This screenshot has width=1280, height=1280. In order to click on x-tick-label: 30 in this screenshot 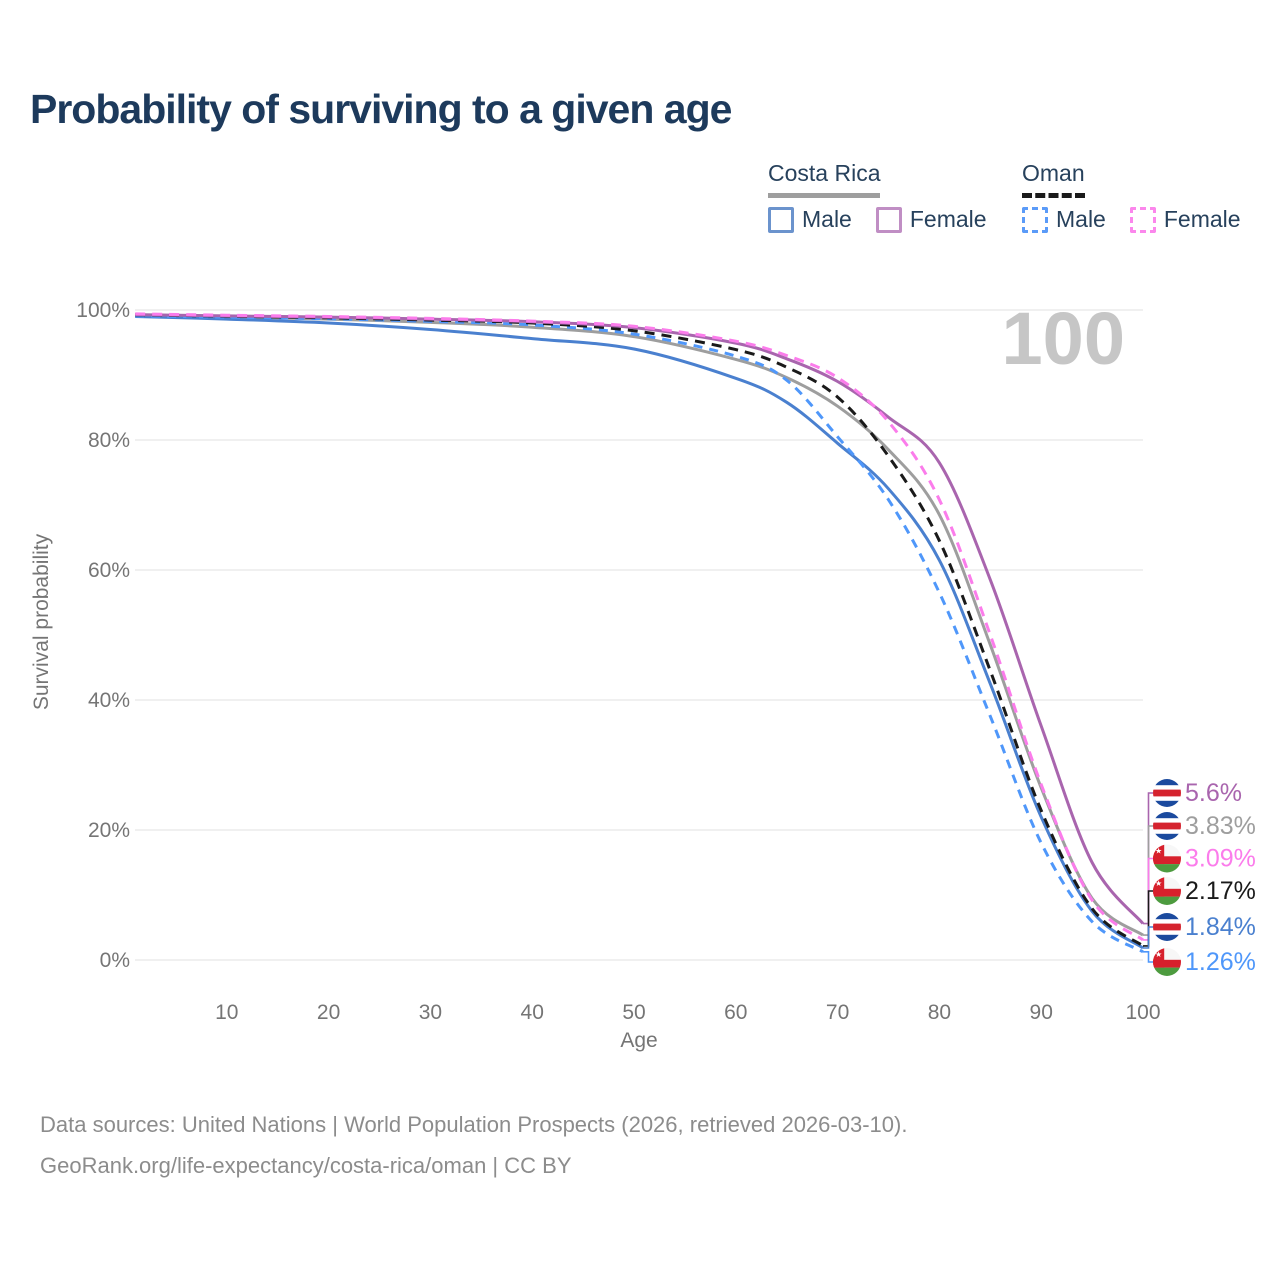, I will do `click(430, 1012)`.